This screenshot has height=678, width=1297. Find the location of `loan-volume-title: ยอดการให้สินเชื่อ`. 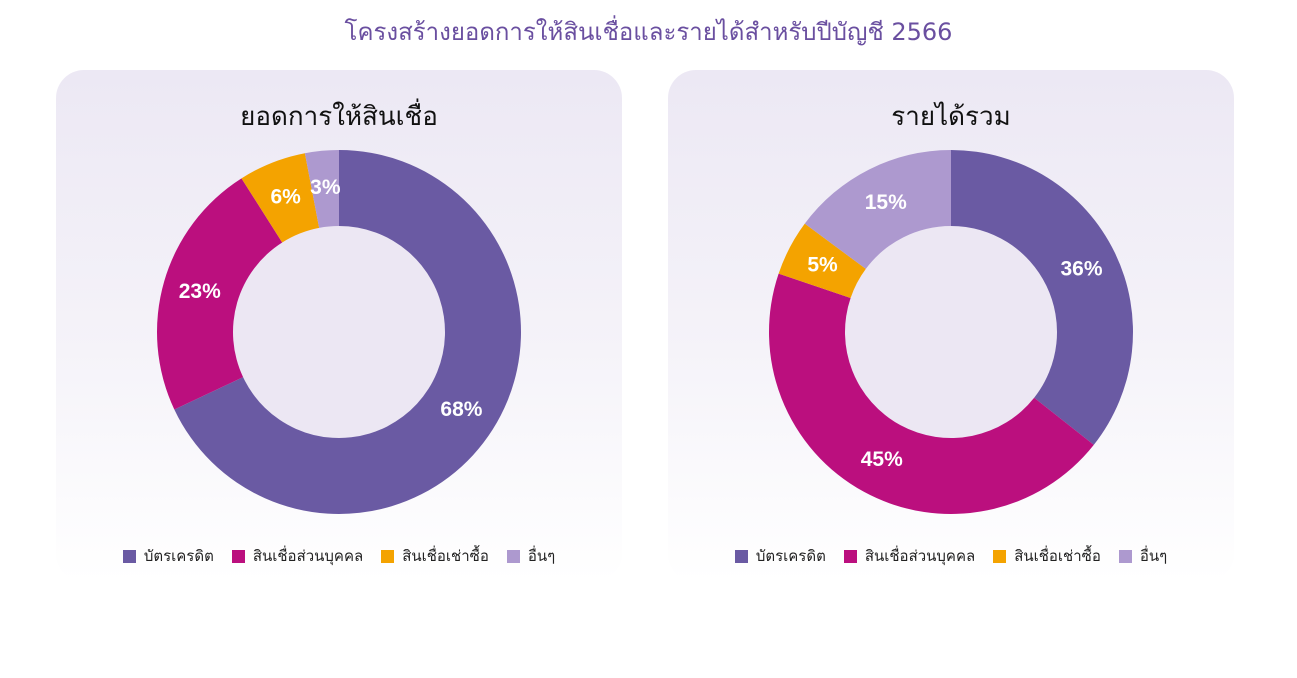

loan-volume-title: ยอดการให้สินเชื่อ is located at coordinates (339, 117).